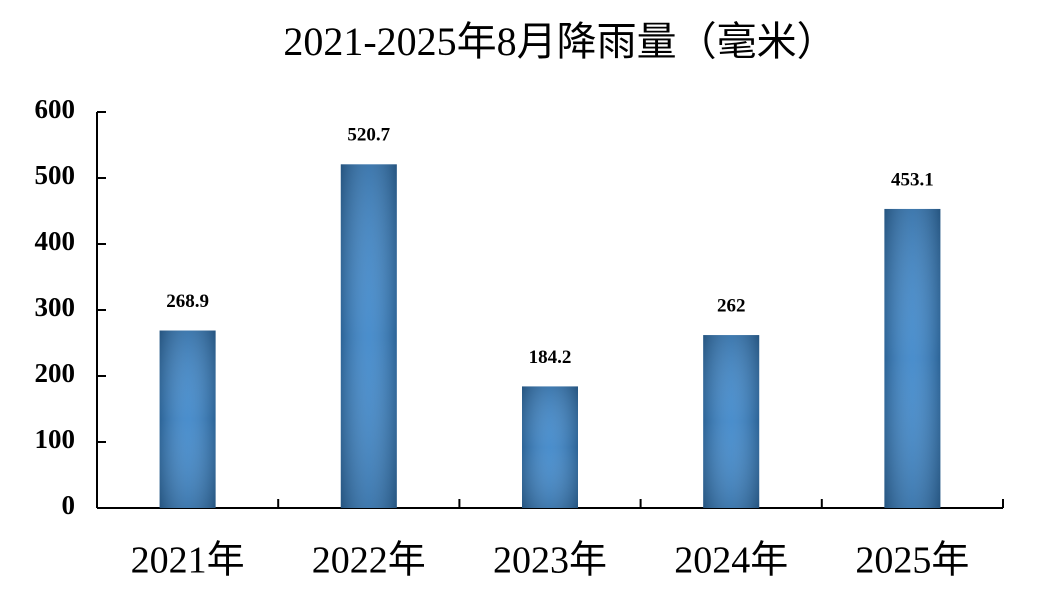  What do you see at coordinates (69, 505) in the screenshot?
I see `y-tick-label: 0` at bounding box center [69, 505].